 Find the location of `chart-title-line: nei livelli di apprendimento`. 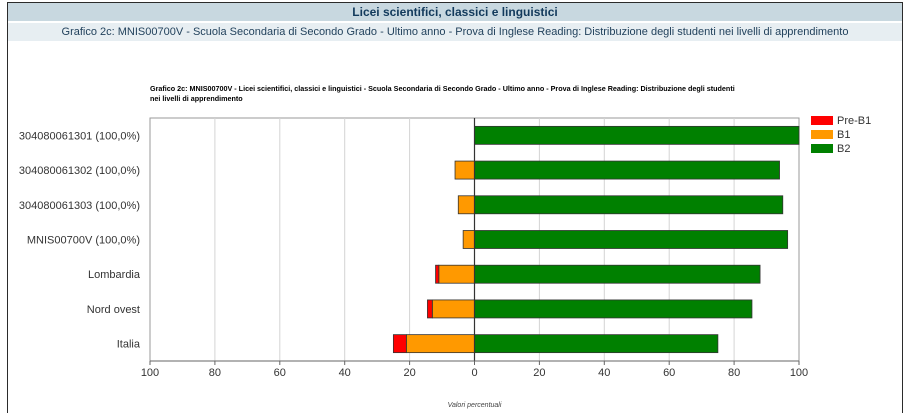

chart-title-line: nei livelli di apprendimento is located at coordinates (196, 98).